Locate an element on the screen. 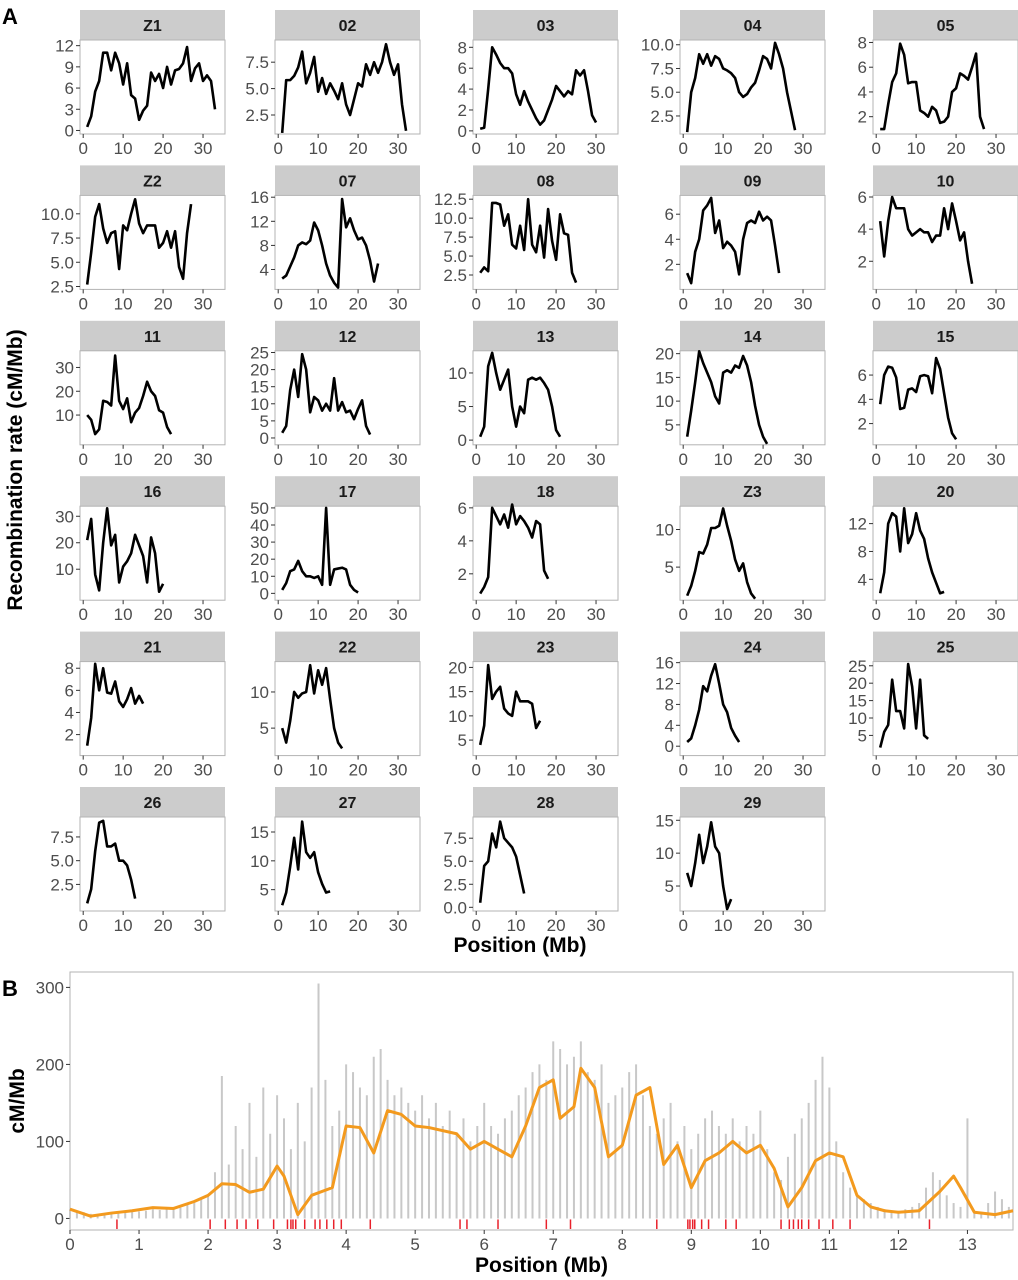 This screenshot has width=1018, height=1280. strip-title: 24 is located at coordinates (753, 648).